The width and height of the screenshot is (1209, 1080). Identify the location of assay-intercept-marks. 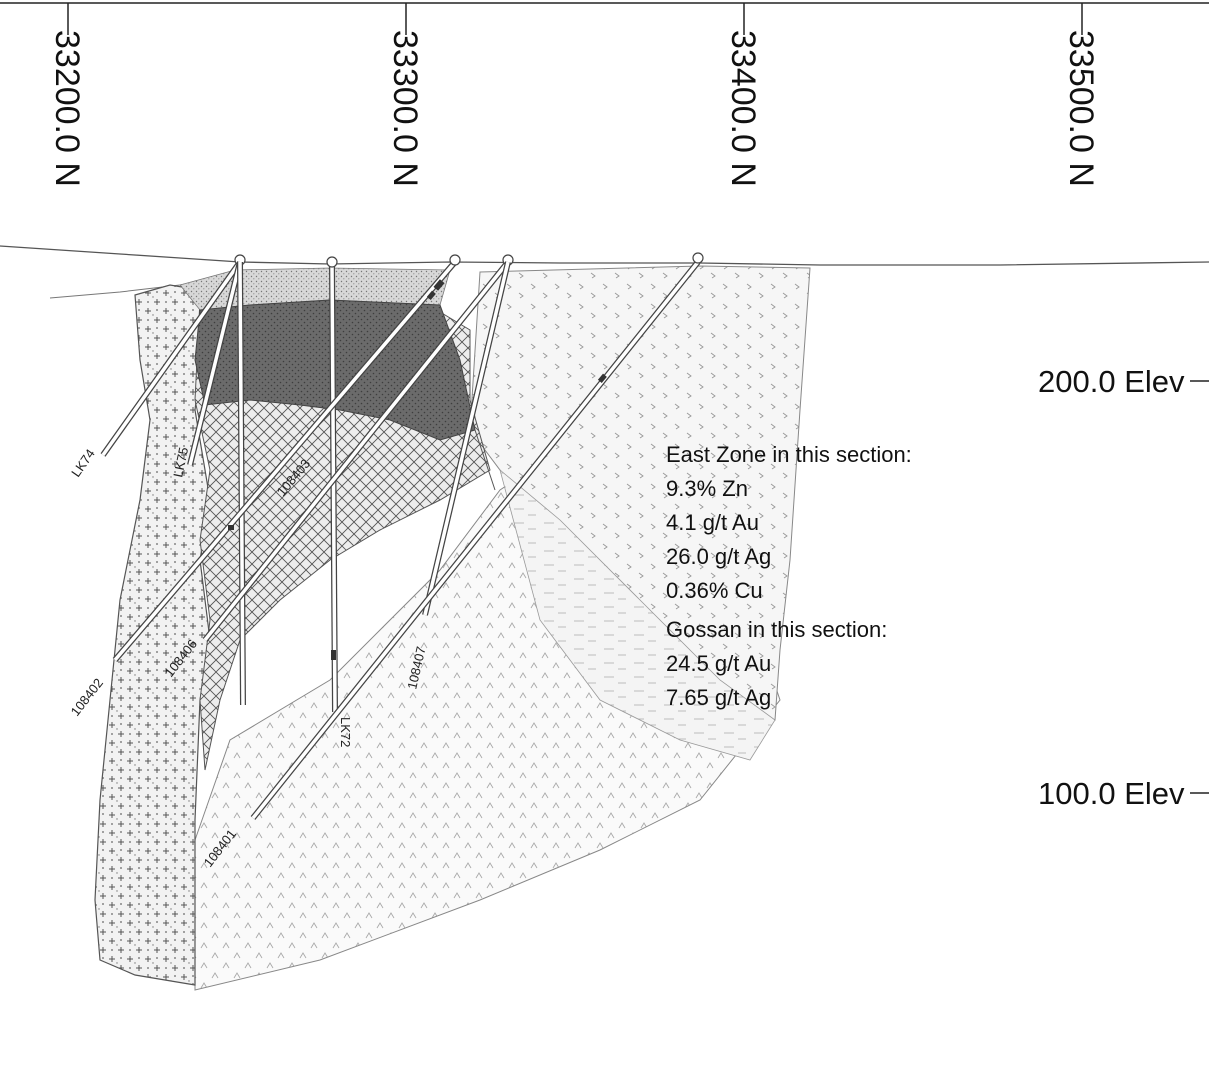
(417, 469).